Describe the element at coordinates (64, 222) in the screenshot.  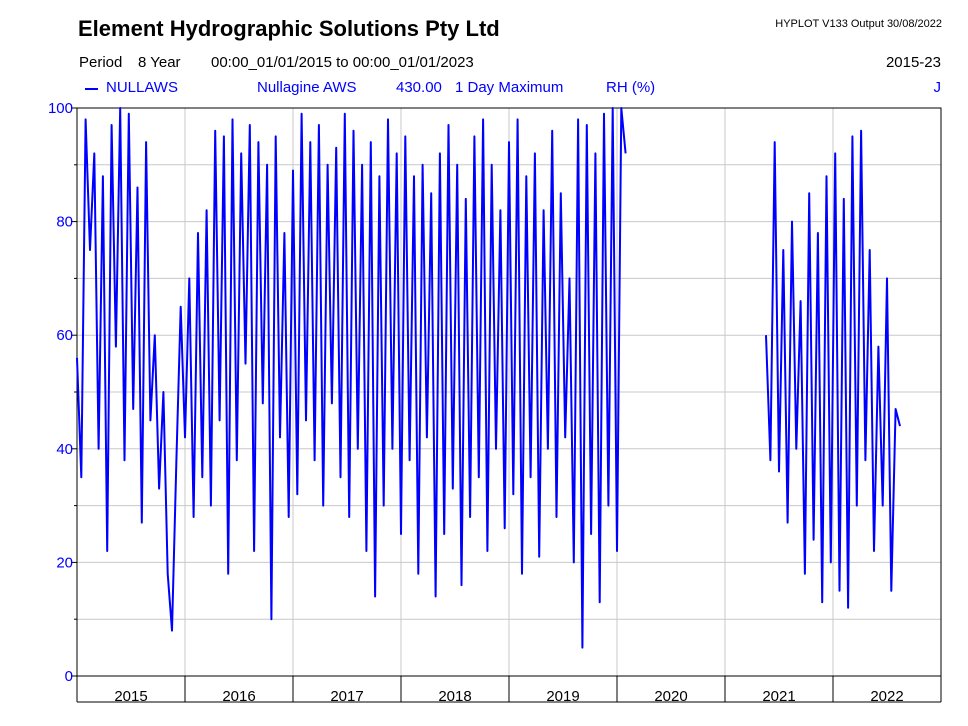
I see `y-tick-label: 80` at that location.